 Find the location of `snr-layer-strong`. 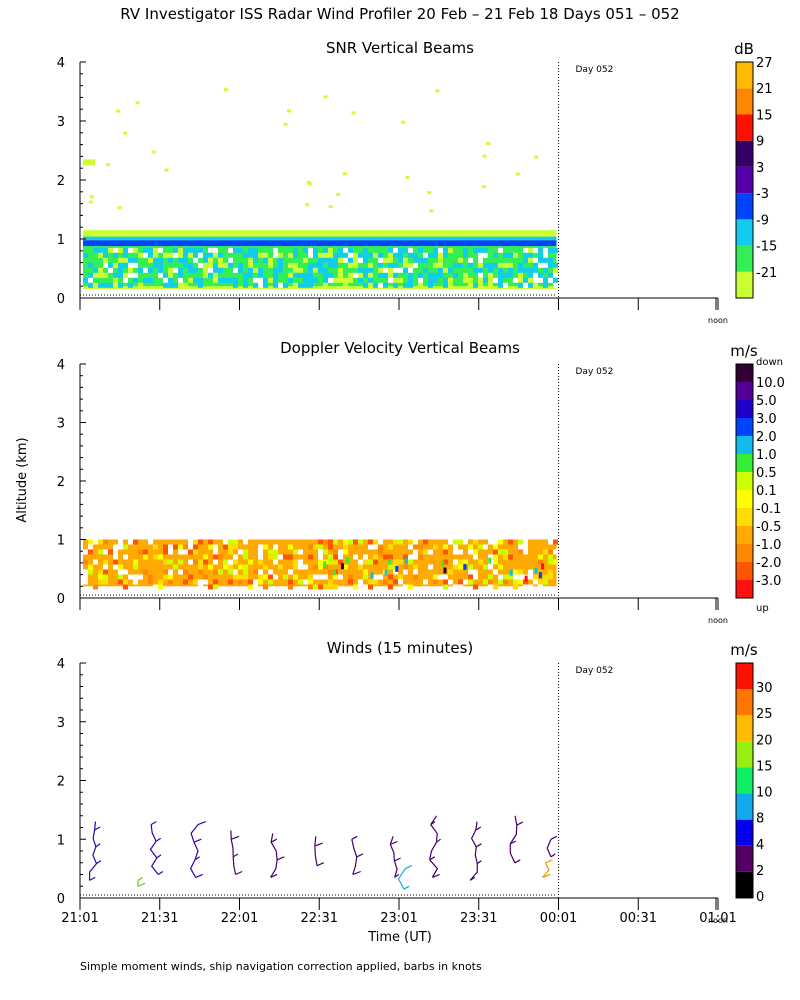

snr-layer-strong is located at coordinates (320, 243).